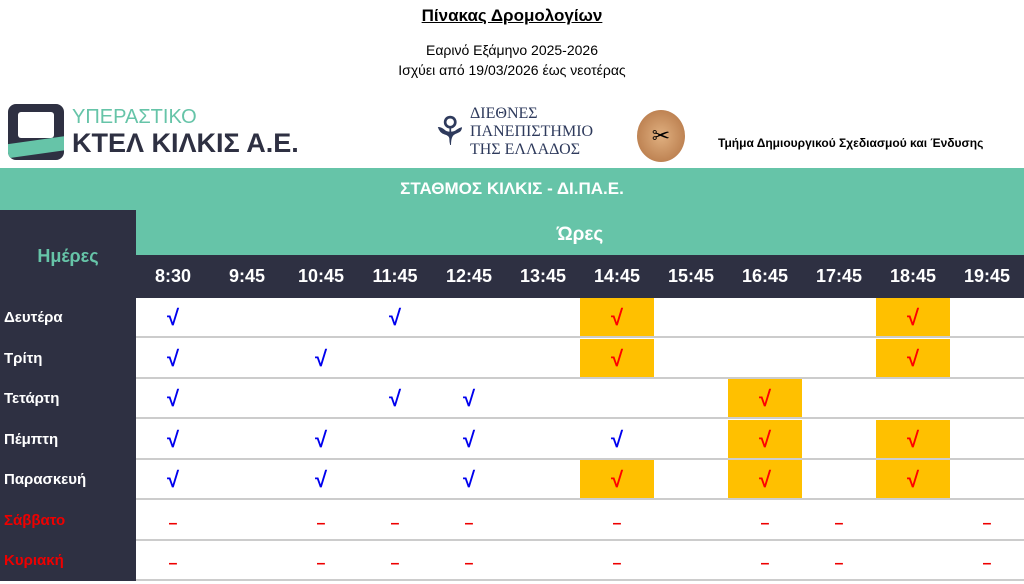 The width and height of the screenshot is (1024, 584). Describe the element at coordinates (469, 276) in the screenshot. I see `time-header: 12:45` at that location.